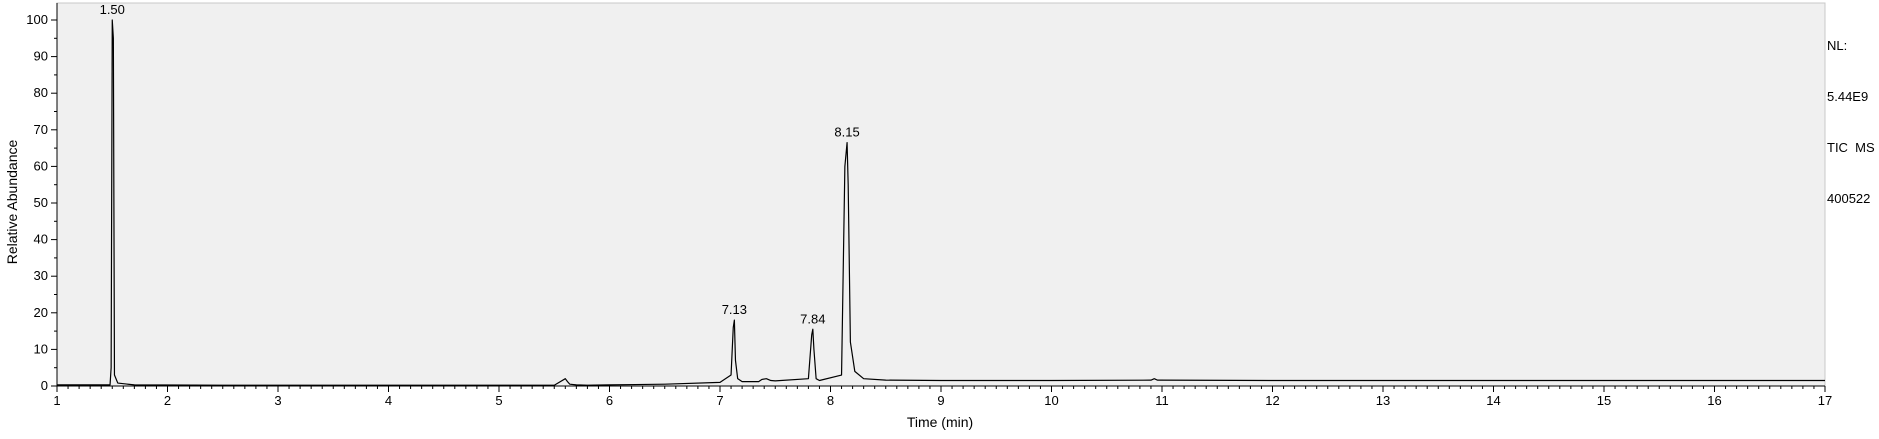 This screenshot has height=439, width=1879. Describe the element at coordinates (41, 129) in the screenshot. I see `y-tick-label: 70` at that location.